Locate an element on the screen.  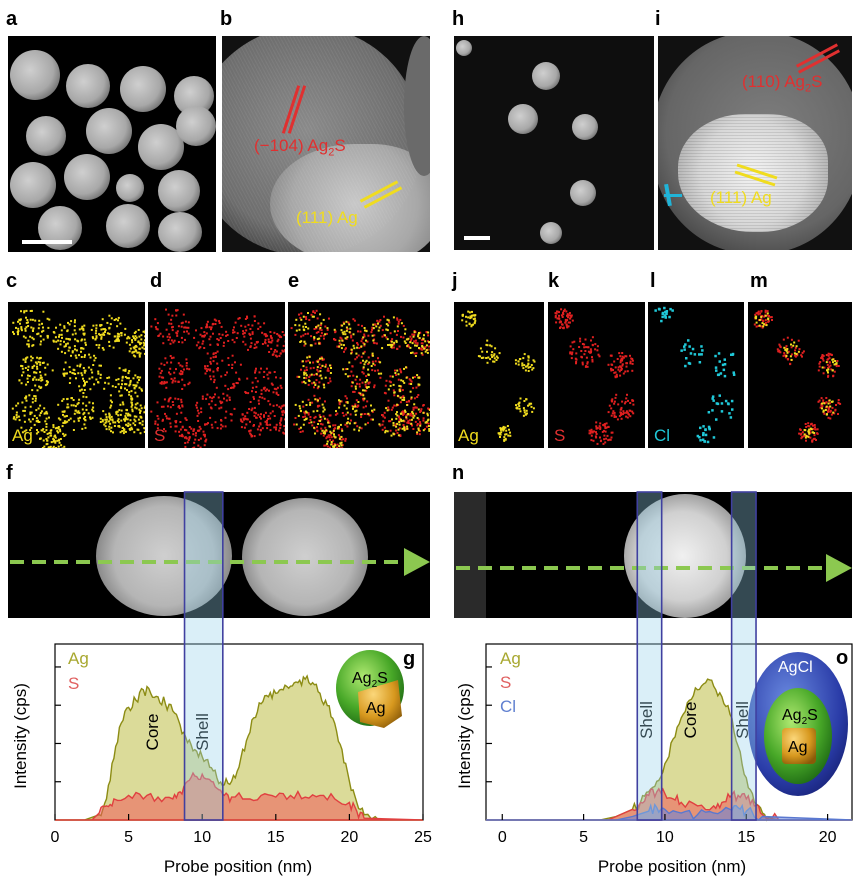
shell-region-box is located at coordinates (203, 656).